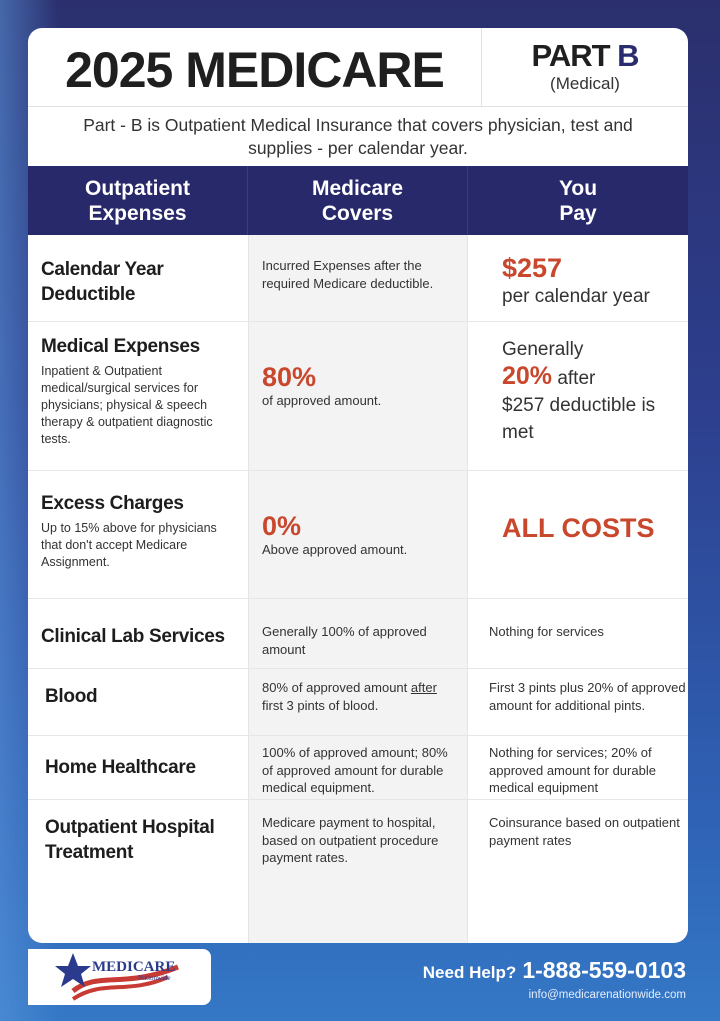  I want to click on pay-pre: Generally, so click(543, 349).